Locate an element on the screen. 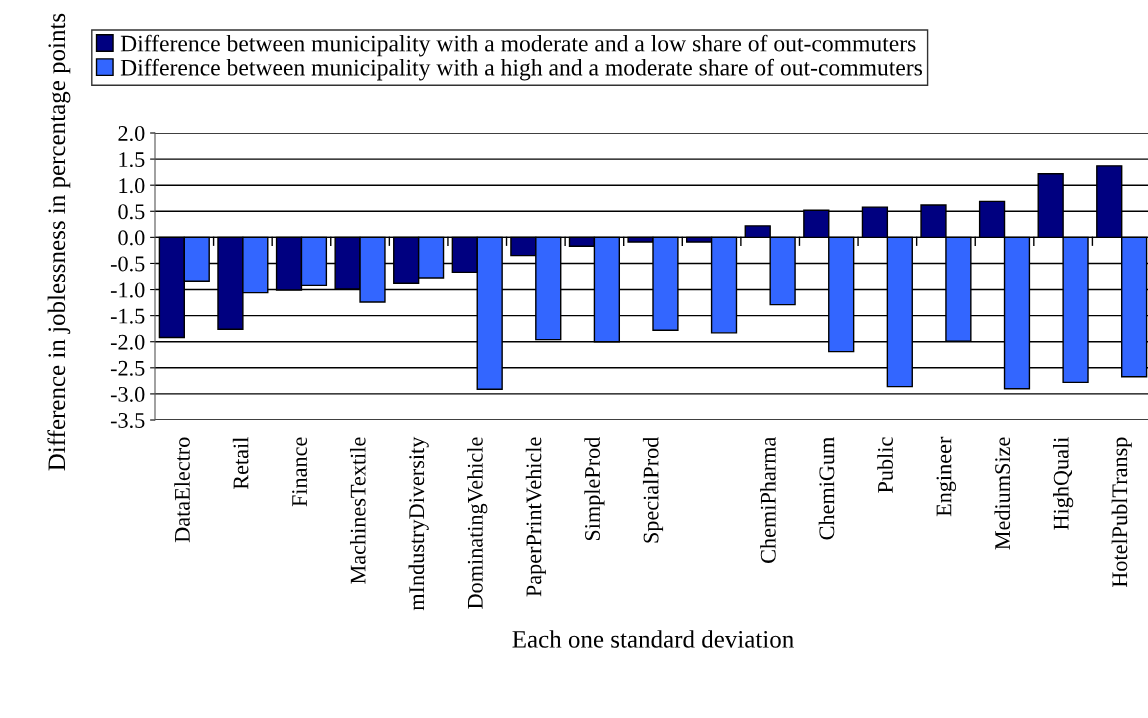 This screenshot has height=718, width=1148. x-tick-label: ChemiGum is located at coordinates (826, 488).